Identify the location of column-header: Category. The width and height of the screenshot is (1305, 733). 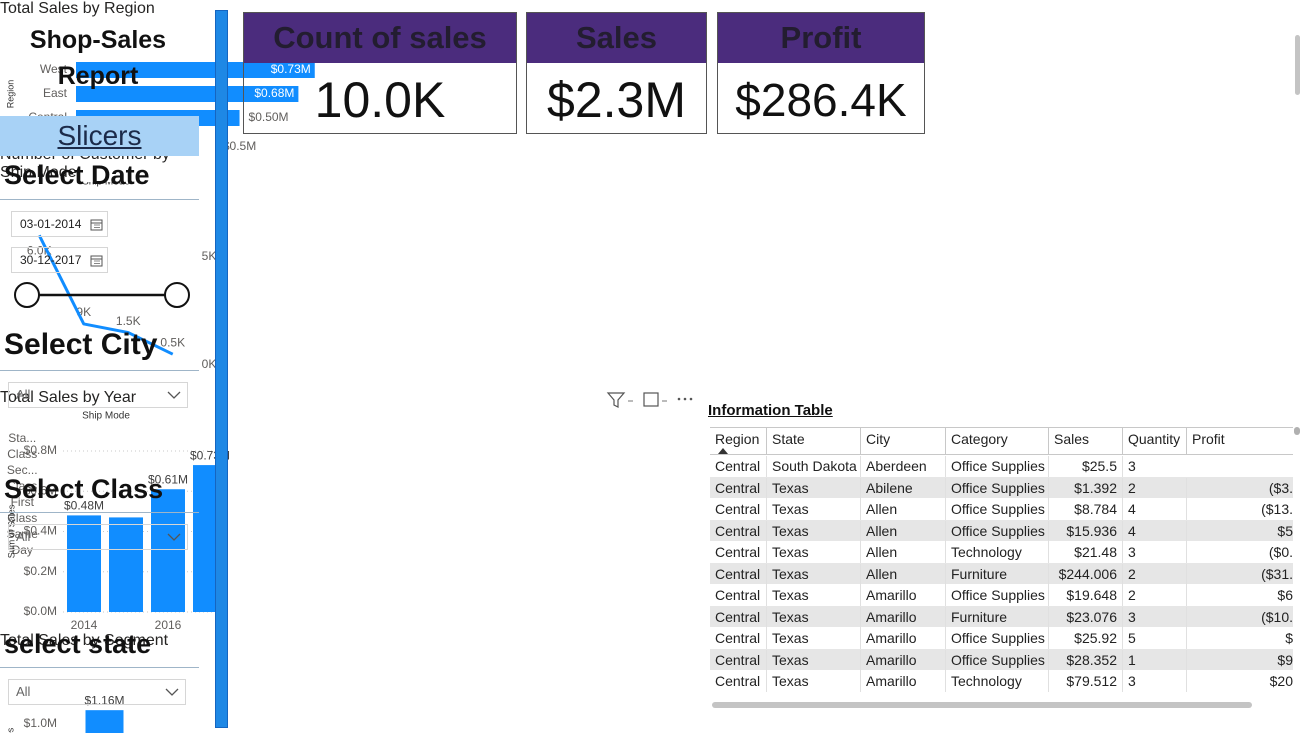
(996, 441).